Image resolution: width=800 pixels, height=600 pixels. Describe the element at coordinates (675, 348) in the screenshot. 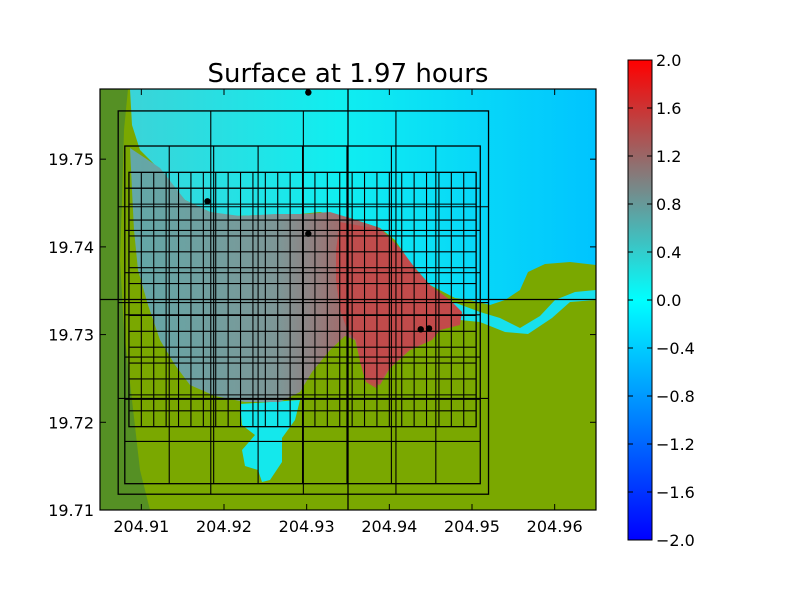

I see `colorbar-tick-label: −0.4` at that location.